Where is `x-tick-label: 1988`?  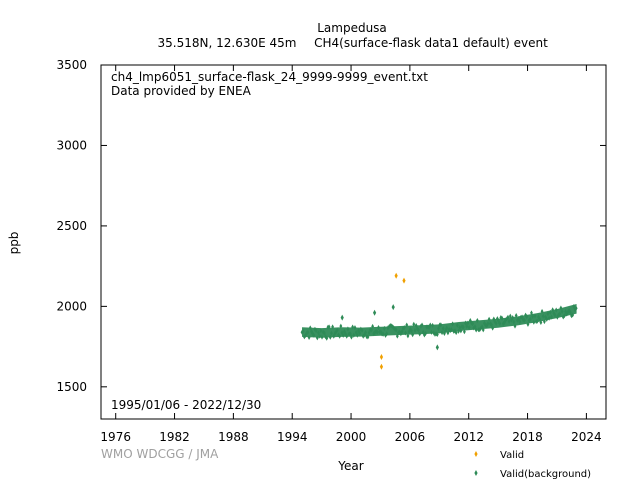
x-tick-label: 1988 is located at coordinates (233, 437).